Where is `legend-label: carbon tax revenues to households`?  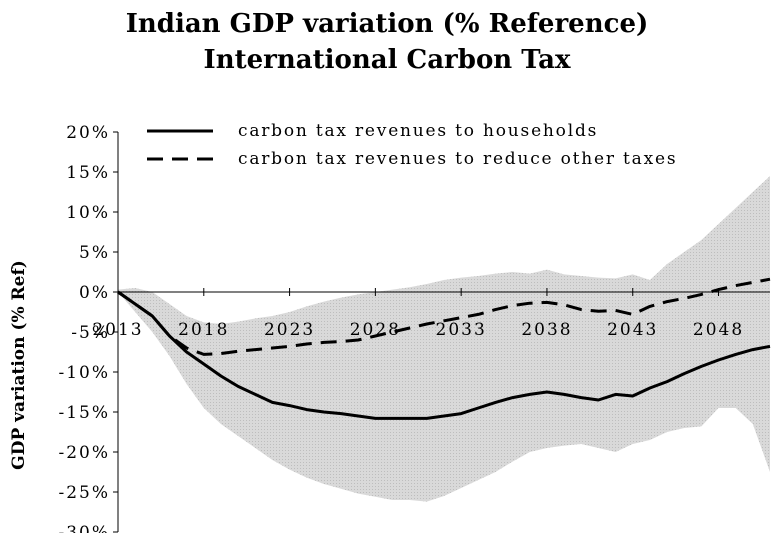 legend-label: carbon tax revenues to households is located at coordinates (418, 131).